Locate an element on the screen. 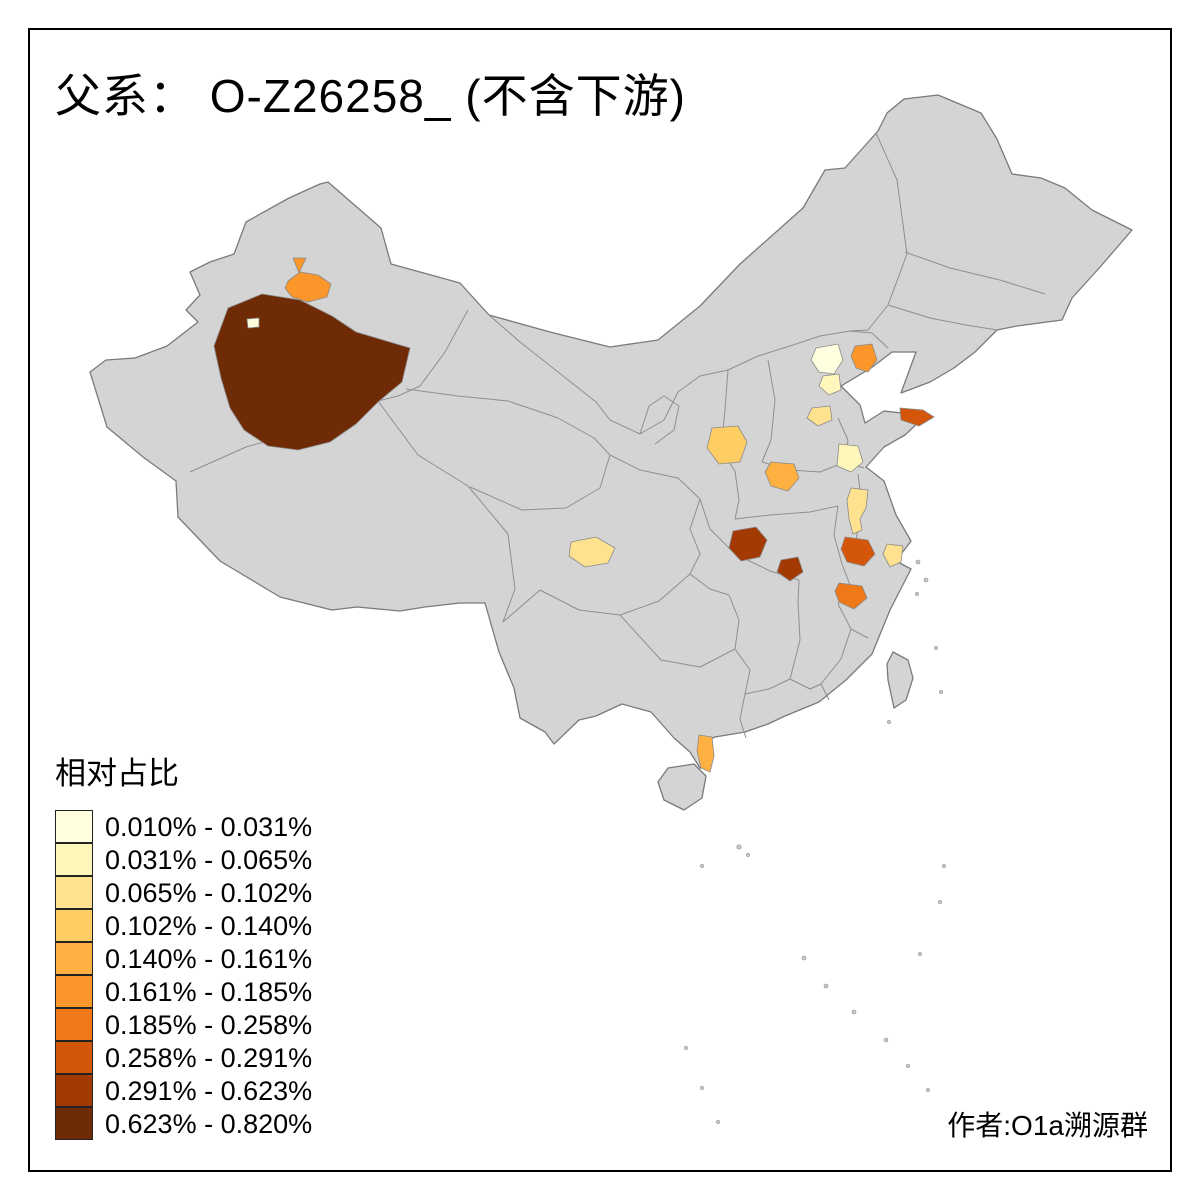  border-heilongjiang-jilin is located at coordinates (975, 273).